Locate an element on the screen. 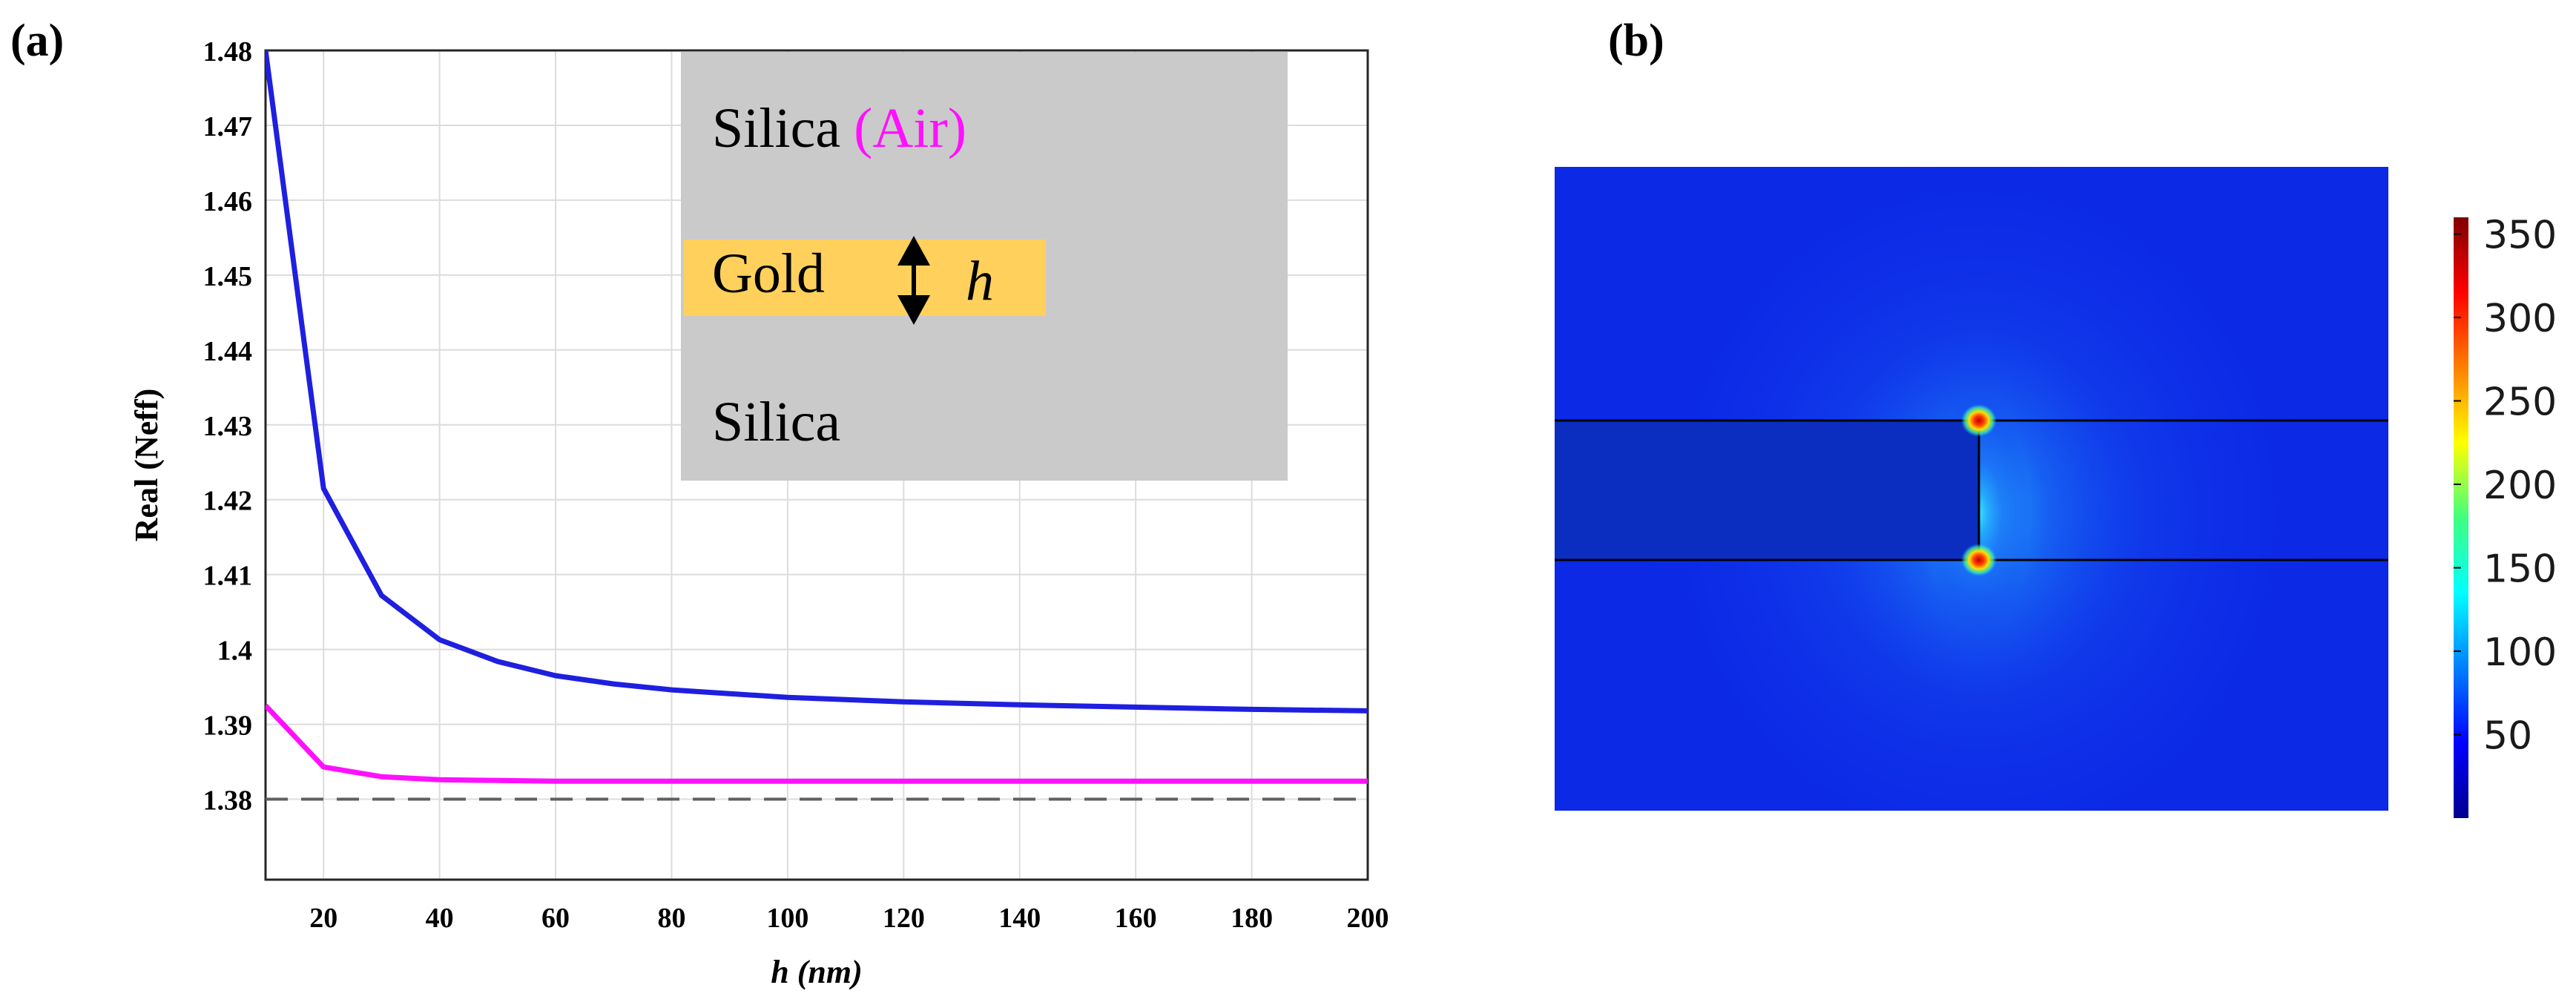 This screenshot has width=2576, height=1005. y-tick-label: 1.47 is located at coordinates (228, 126).